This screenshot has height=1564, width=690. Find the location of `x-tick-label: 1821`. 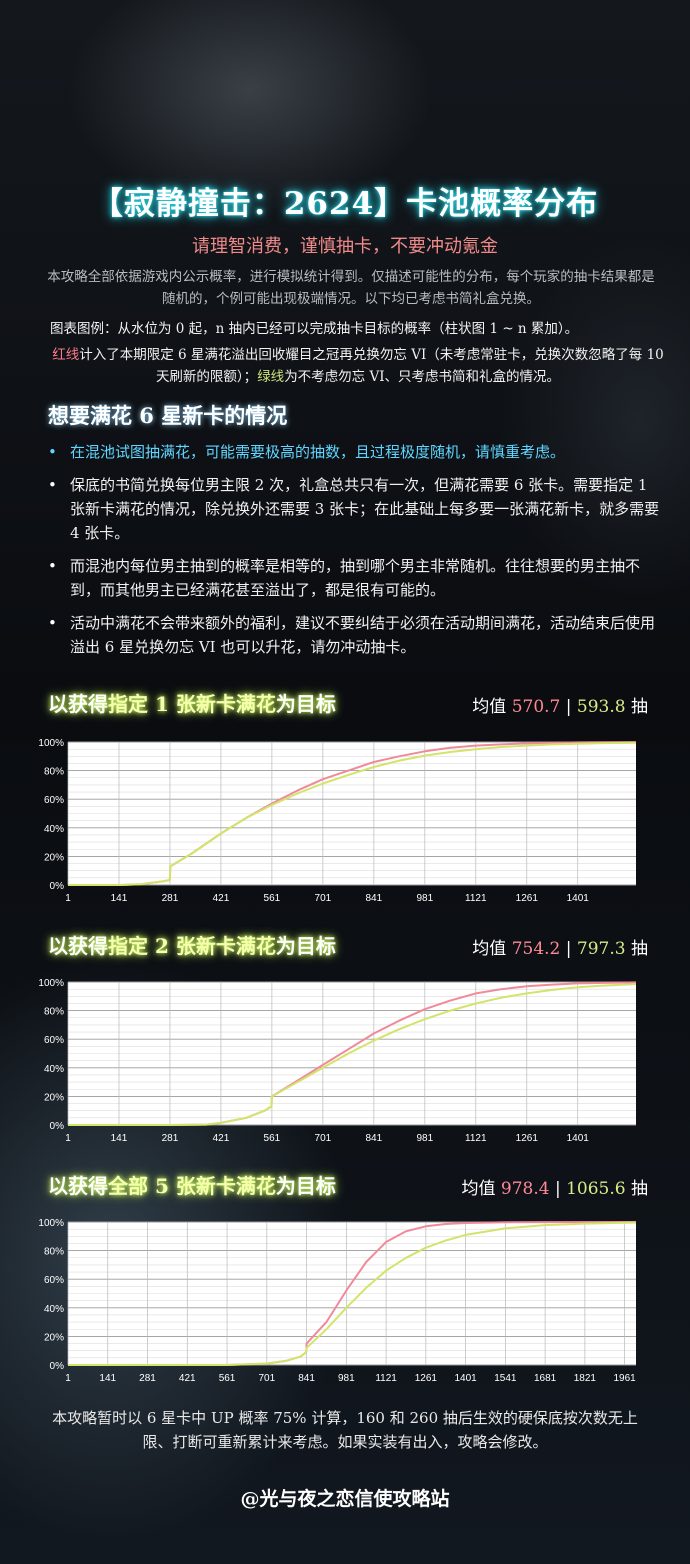

x-tick-label: 1821 is located at coordinates (585, 1378).